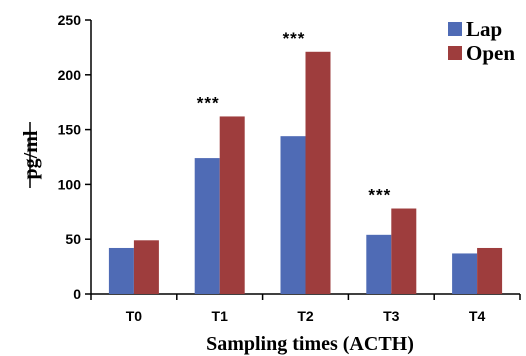  I want to click on bar-lap-t2, so click(293, 215).